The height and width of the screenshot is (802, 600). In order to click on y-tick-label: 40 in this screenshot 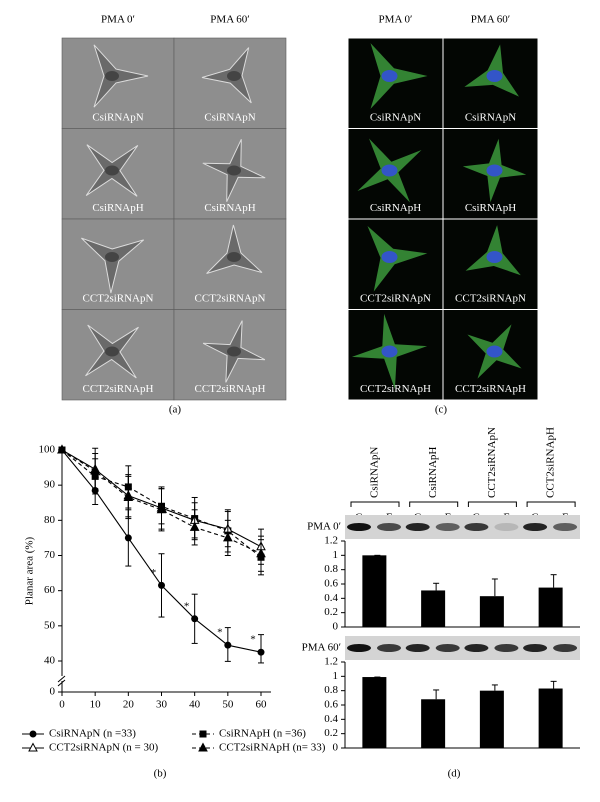, I will do `click(50, 661)`.